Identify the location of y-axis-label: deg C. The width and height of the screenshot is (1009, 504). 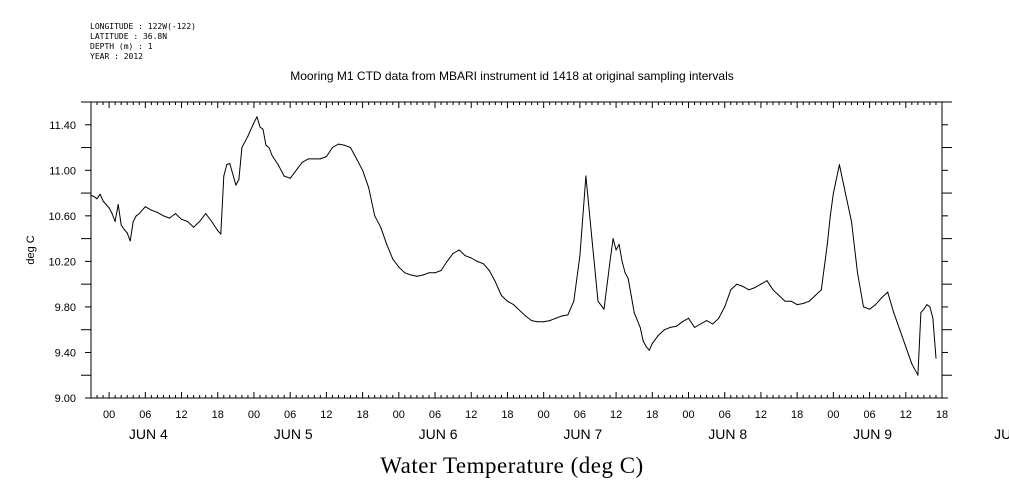
(31, 249).